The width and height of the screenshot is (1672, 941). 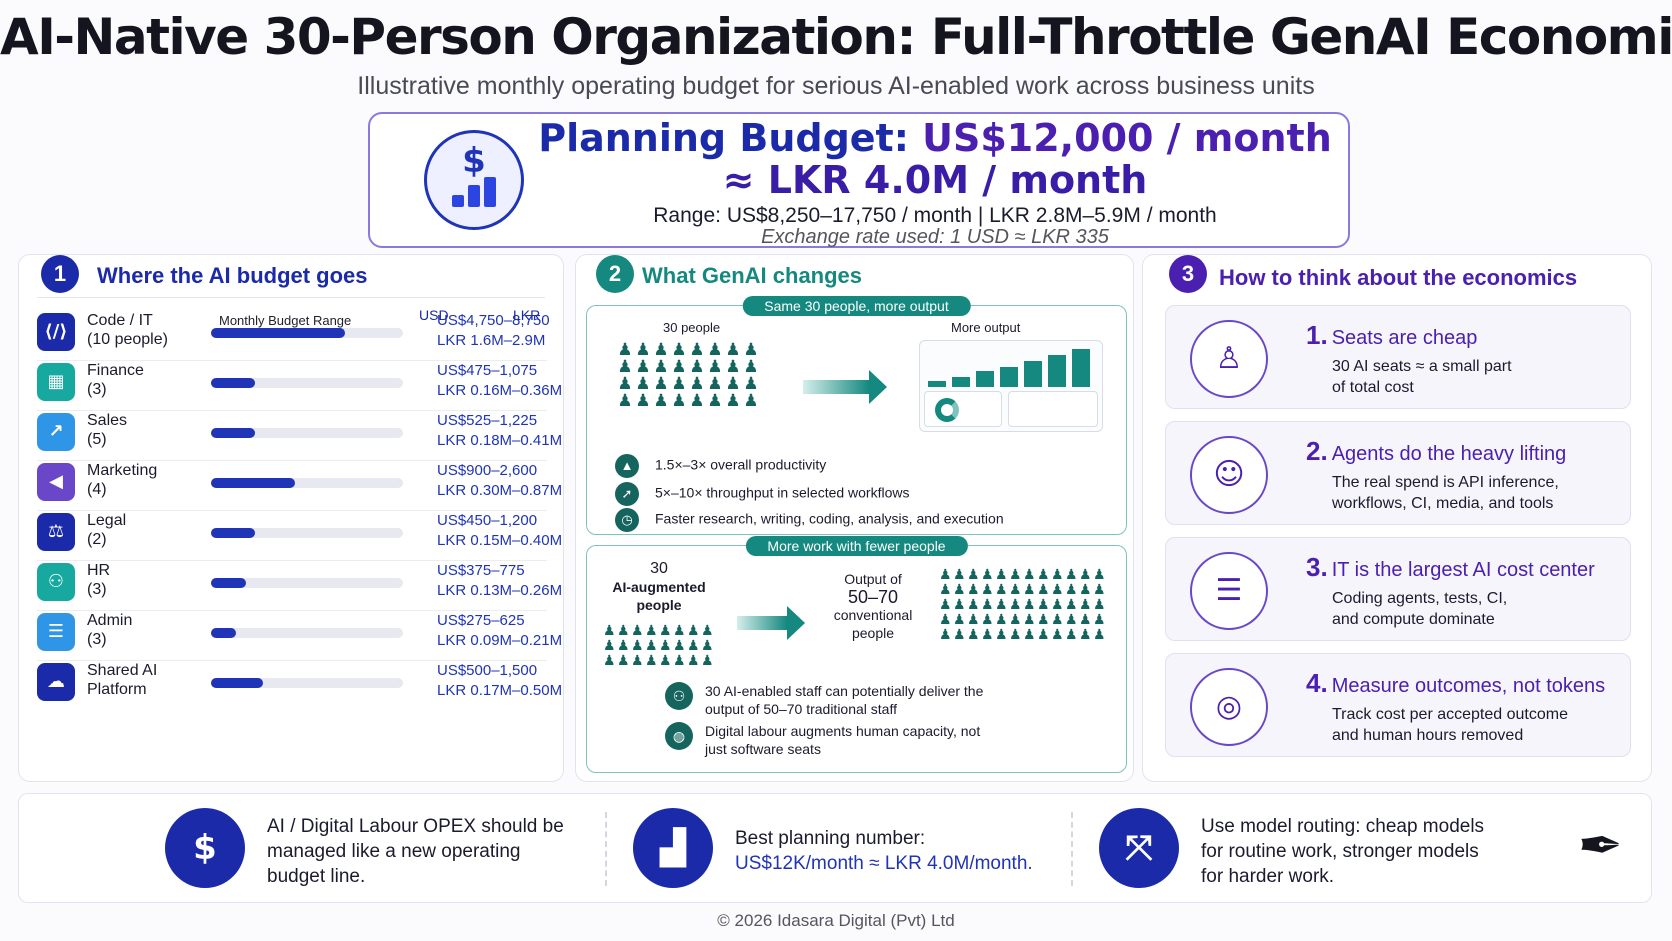 I want to click on cloud-icon: ☁, so click(x=56, y=682).